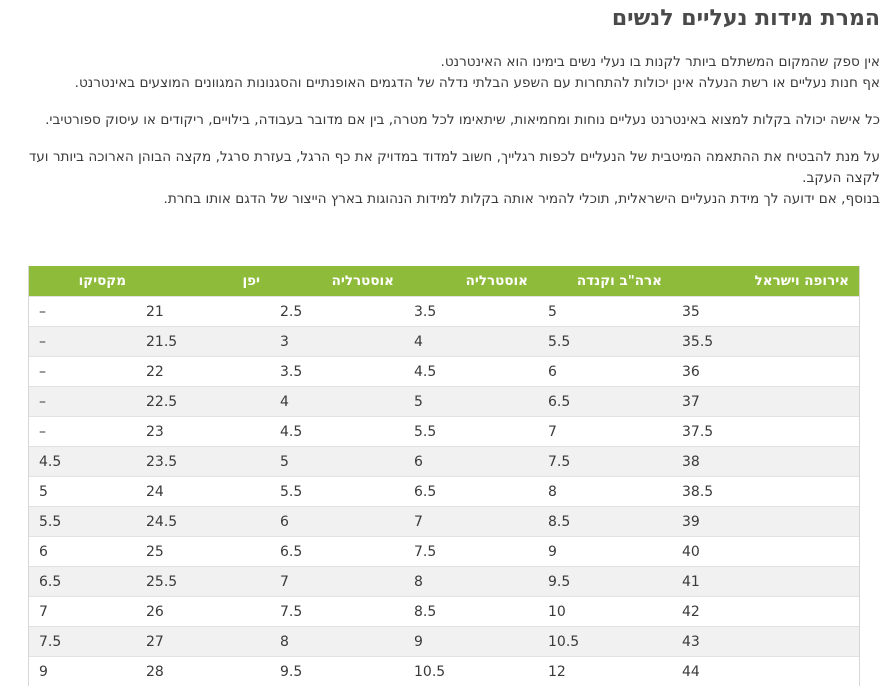 Image resolution: width=892 pixels, height=686 pixels. Describe the element at coordinates (203, 642) in the screenshot. I see `table-cell: 27` at that location.